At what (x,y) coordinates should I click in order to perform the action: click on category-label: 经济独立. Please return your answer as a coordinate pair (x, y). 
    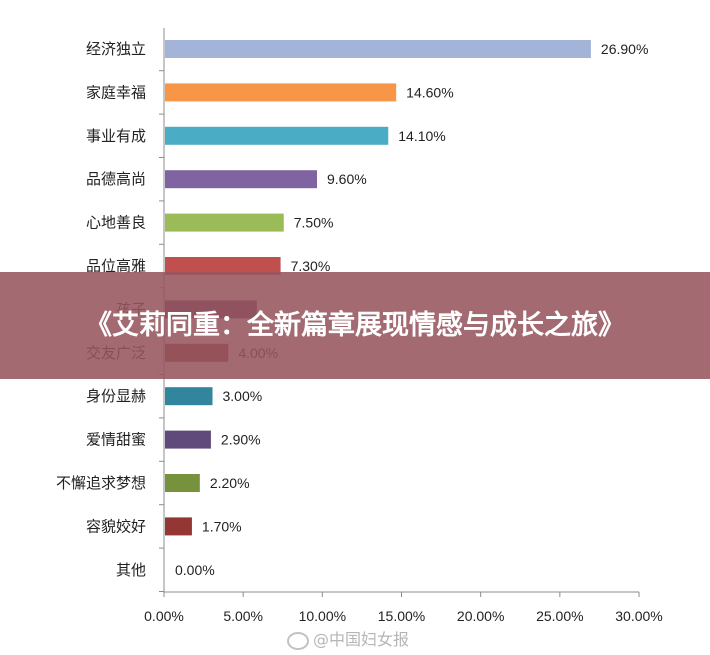
    Looking at the image, I should click on (116, 49).